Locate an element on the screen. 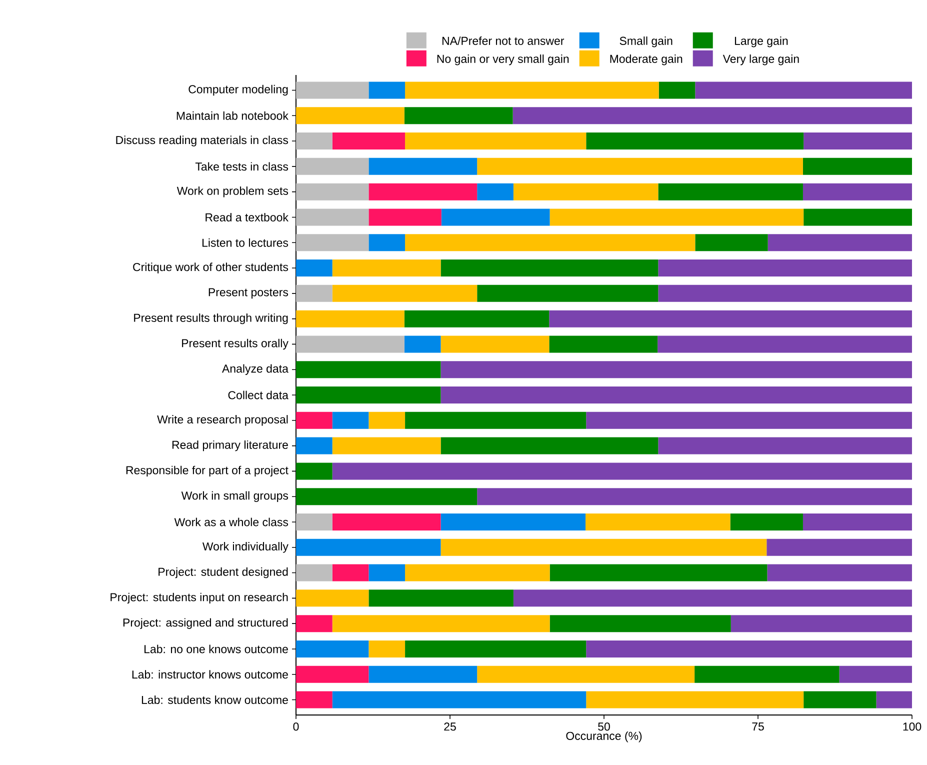 Image resolution: width=927 pixels, height=765 pixels. y-tick-label: Lab: instructor knows outcome is located at coordinates (210, 674).